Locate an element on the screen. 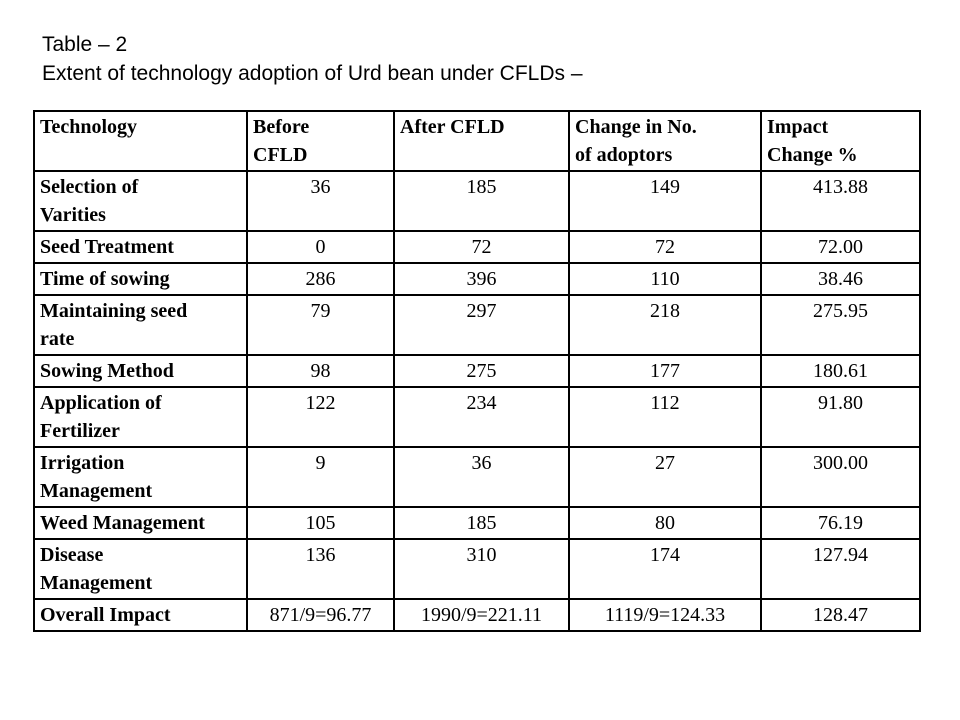 This screenshot has height=720, width=960. header-impact-change: Impact Change % is located at coordinates (840, 141).